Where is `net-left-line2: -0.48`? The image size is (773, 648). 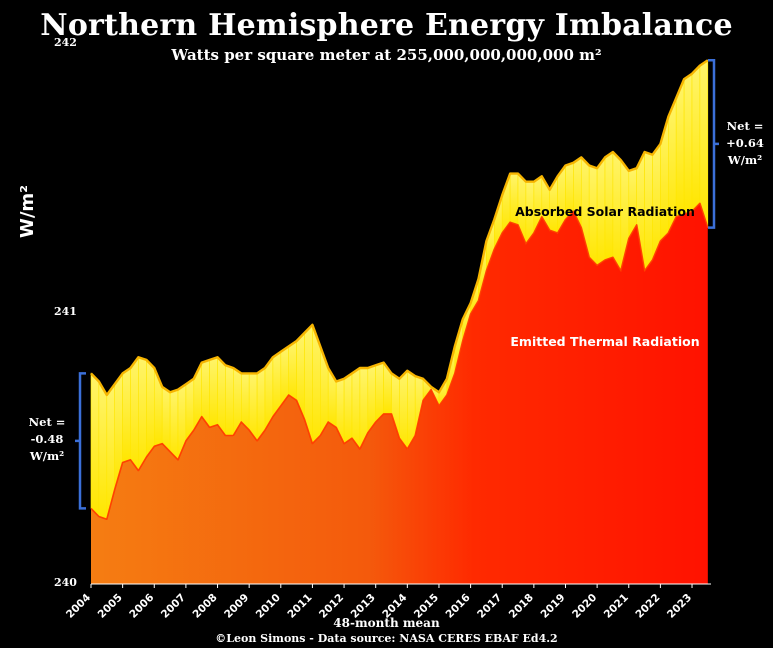 net-left-line2: -0.48 is located at coordinates (47, 439).